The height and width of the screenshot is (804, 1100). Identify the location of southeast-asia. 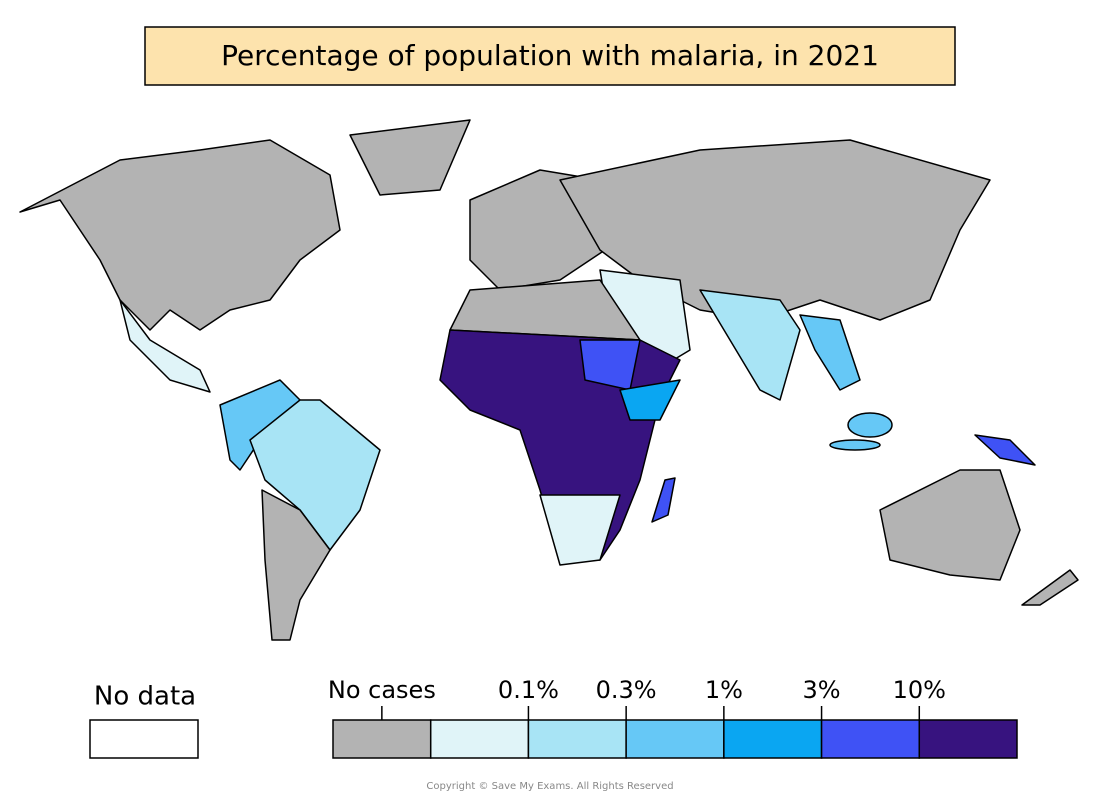
(830, 352).